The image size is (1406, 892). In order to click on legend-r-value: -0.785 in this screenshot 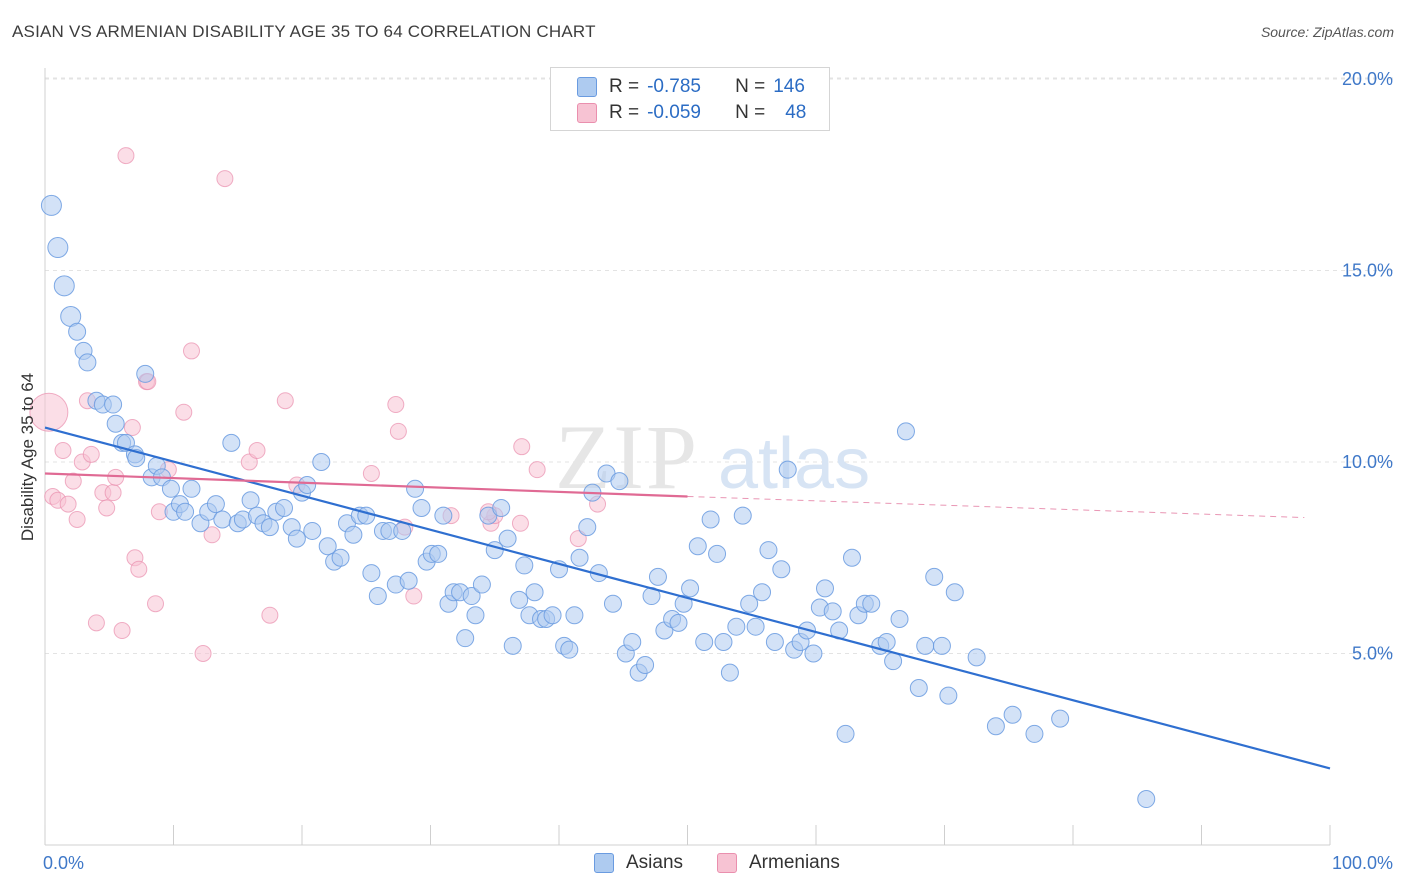, I will do `click(674, 86)`.